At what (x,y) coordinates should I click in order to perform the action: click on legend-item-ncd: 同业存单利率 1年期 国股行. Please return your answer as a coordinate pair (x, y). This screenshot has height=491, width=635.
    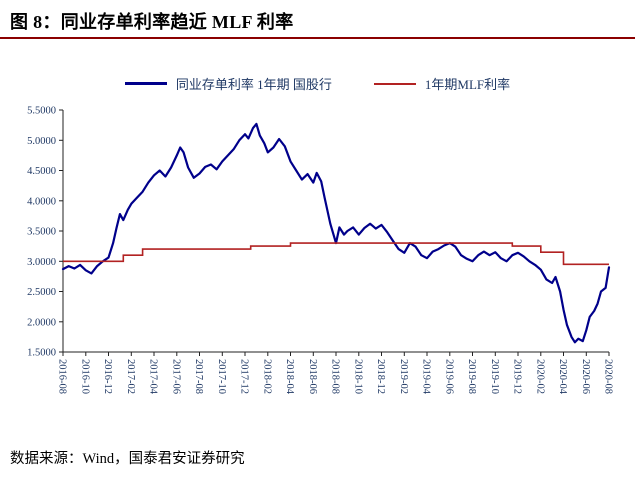
    Looking at the image, I should click on (228, 83).